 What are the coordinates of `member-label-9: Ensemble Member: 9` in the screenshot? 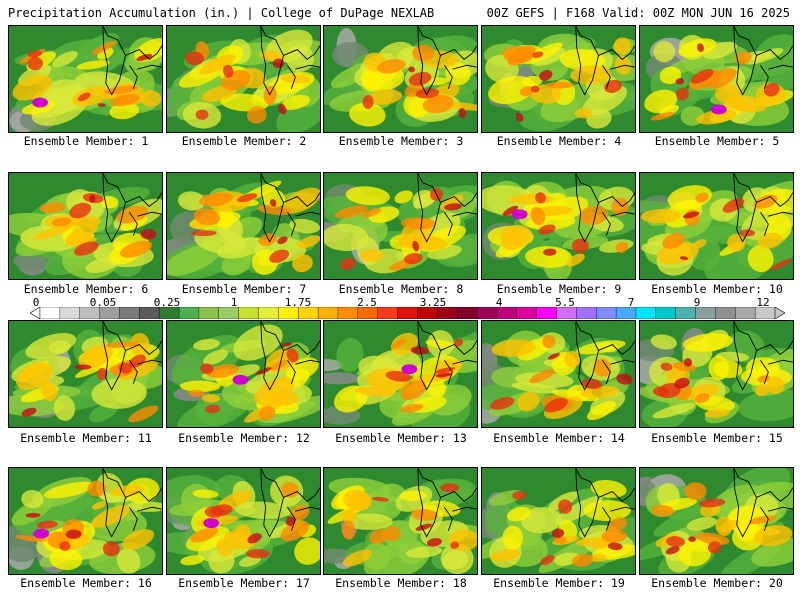 It's located at (559, 289).